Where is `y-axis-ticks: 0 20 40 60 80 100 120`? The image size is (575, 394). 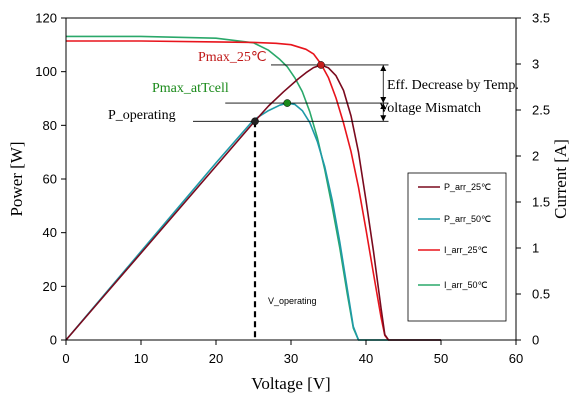 y-axis-ticks: 0 20 40 60 80 100 120 is located at coordinates (50, 179).